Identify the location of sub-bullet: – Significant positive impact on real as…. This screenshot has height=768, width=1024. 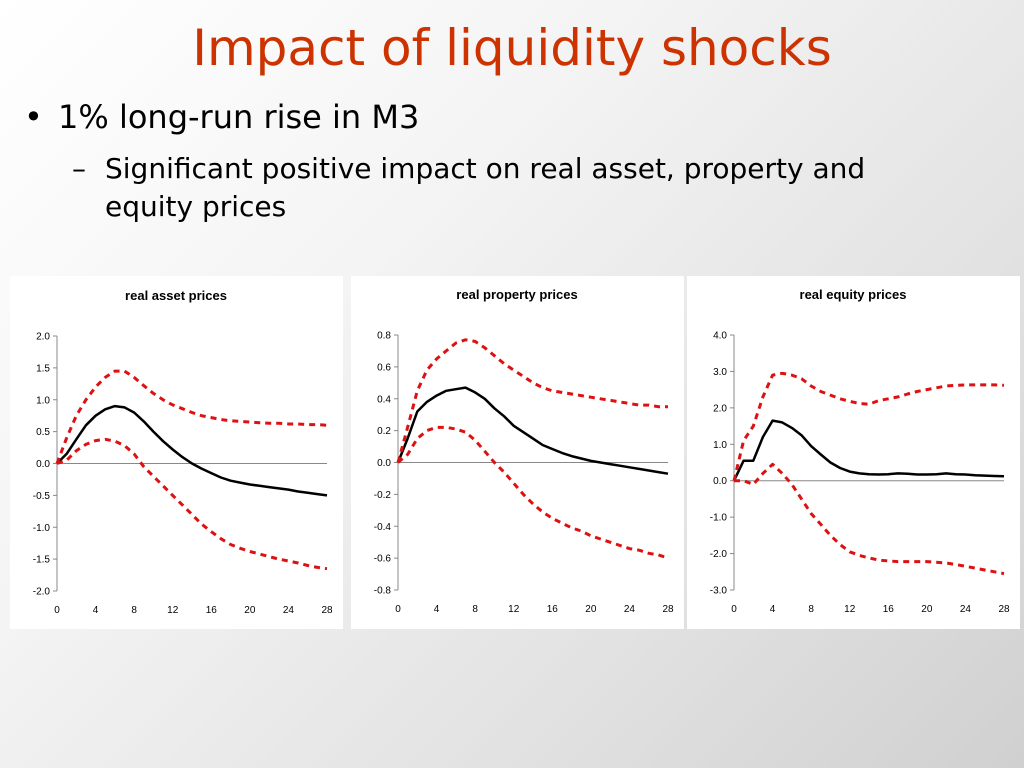
(512, 188).